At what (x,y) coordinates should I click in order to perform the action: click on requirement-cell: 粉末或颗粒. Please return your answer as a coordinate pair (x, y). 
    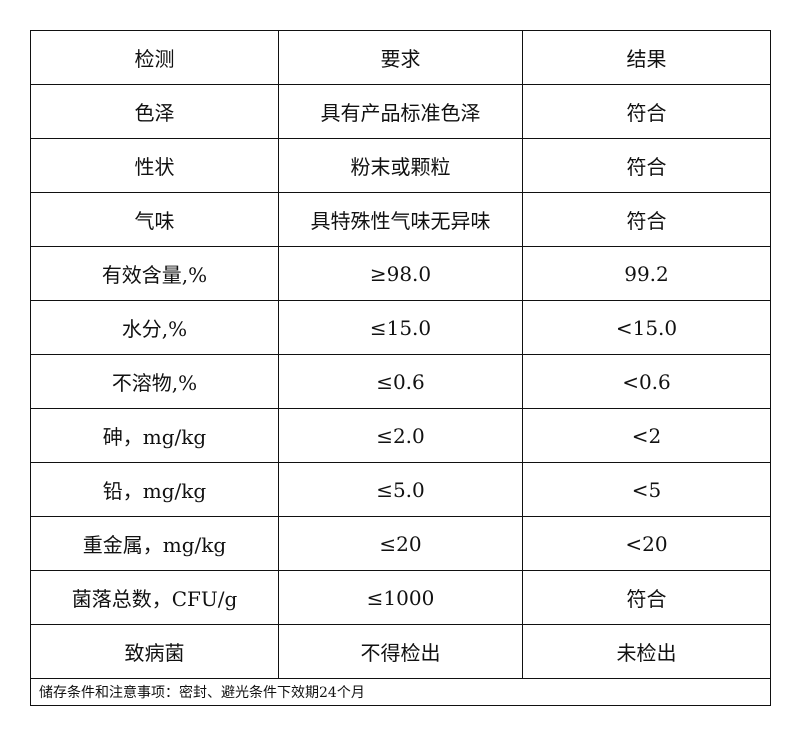
    Looking at the image, I should click on (400, 165).